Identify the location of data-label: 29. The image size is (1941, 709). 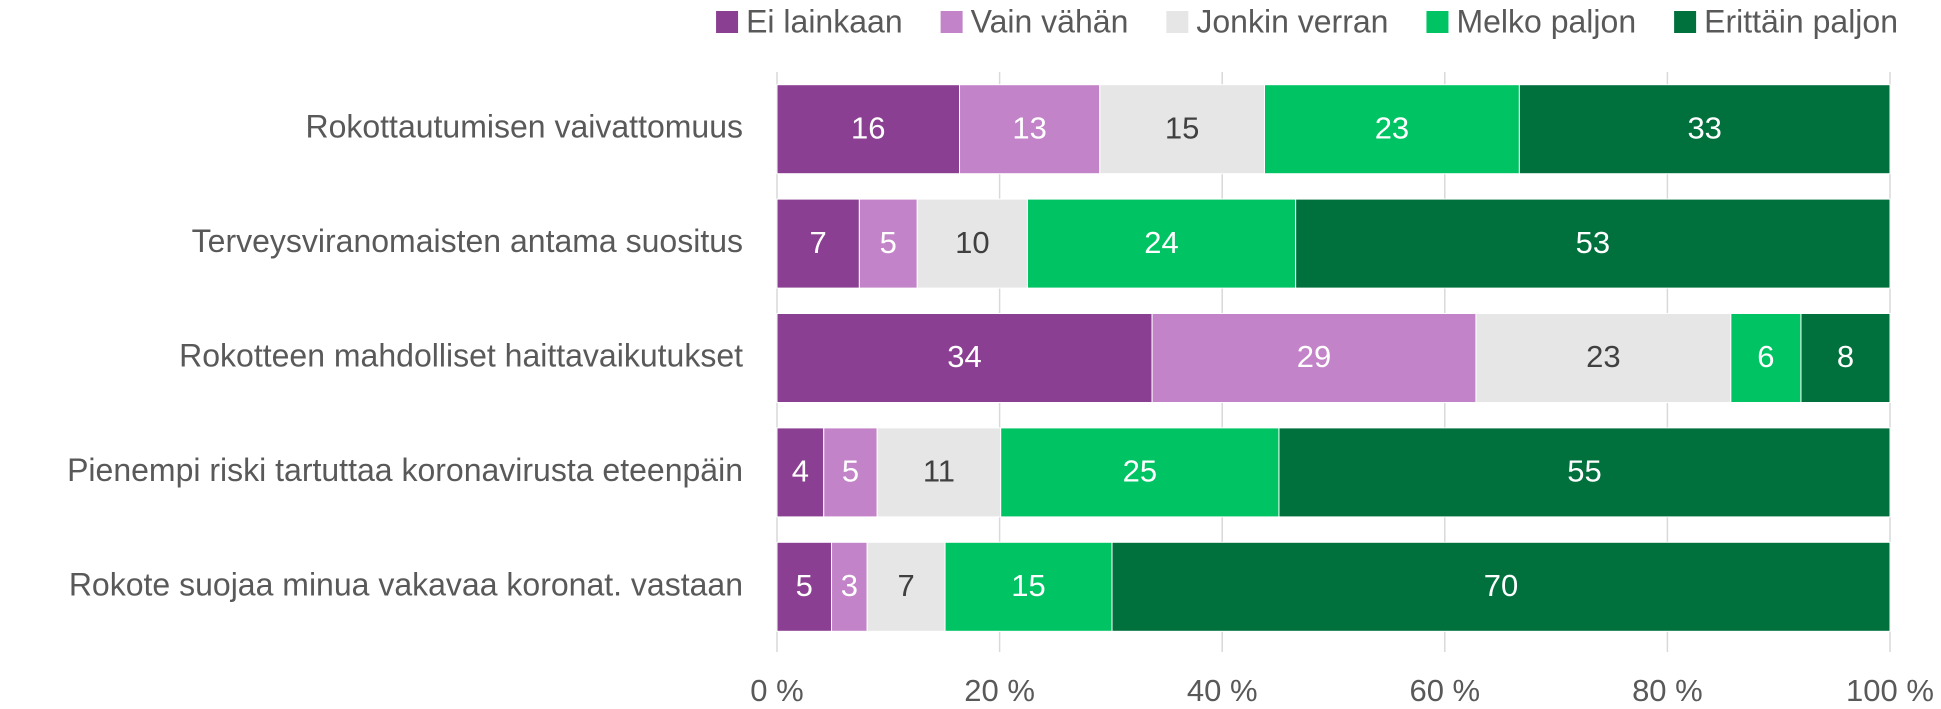
(1314, 356).